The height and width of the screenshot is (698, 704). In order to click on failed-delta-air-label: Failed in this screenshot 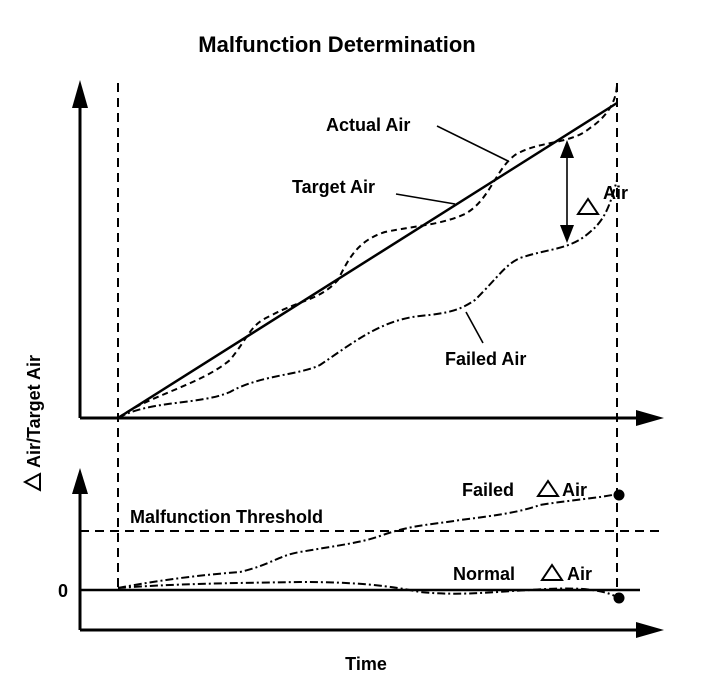, I will do `click(488, 490)`.